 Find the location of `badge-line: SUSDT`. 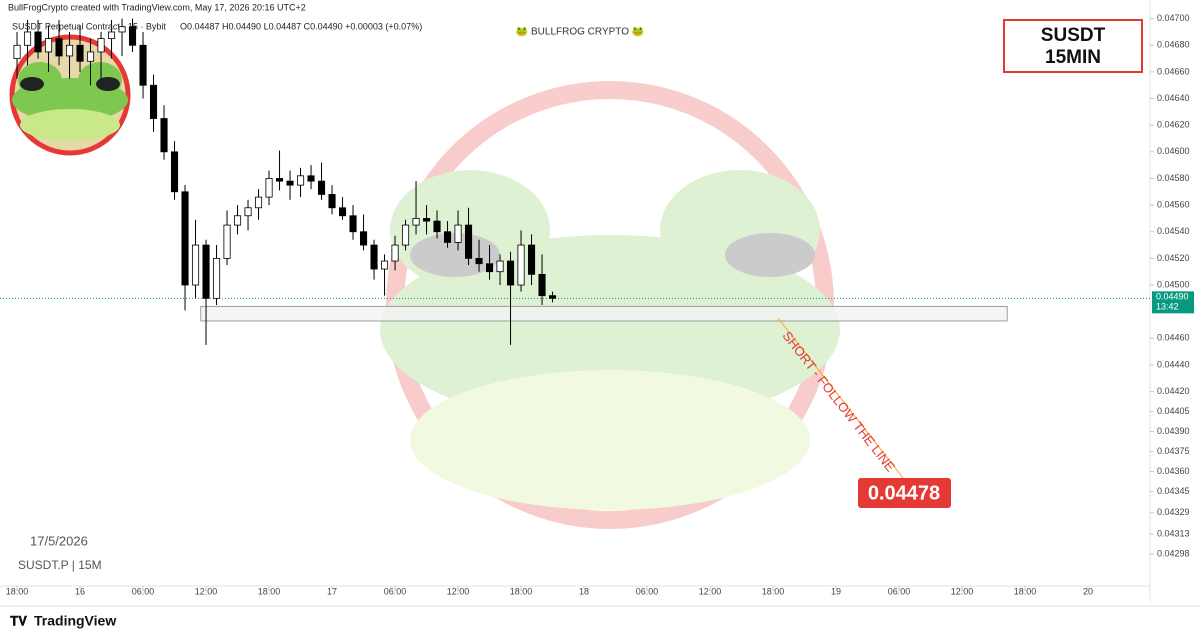

badge-line: SUSDT is located at coordinates (1073, 35).